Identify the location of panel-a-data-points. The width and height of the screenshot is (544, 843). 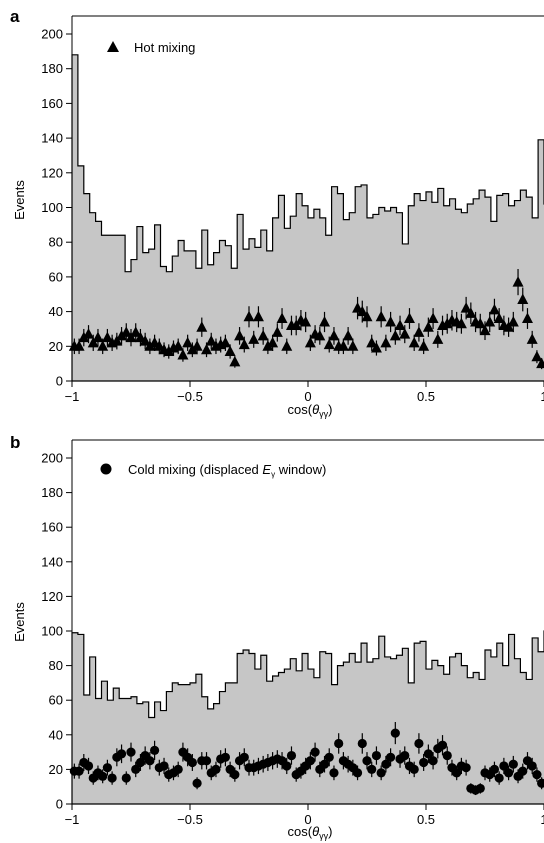
(306, 319).